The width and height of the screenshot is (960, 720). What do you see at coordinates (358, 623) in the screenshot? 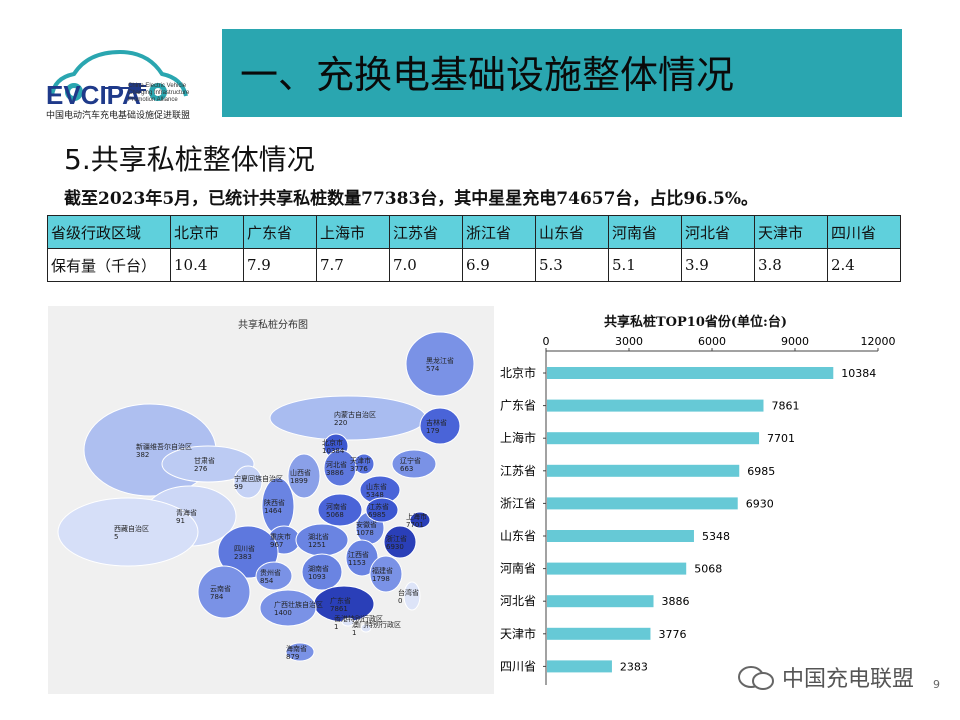
I see `map-province-label: 香港特别行政区 1` at bounding box center [358, 623].